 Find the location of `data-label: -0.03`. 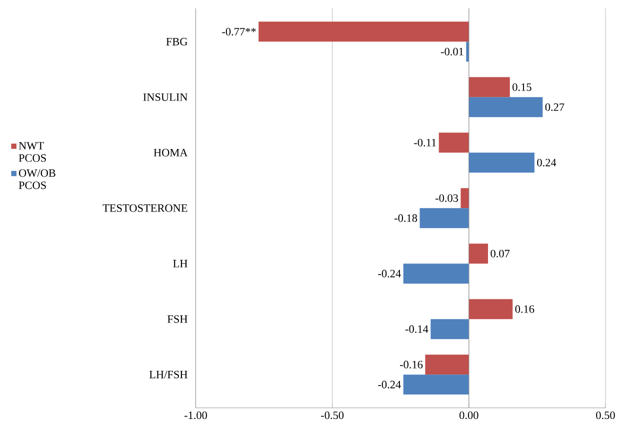

data-label: -0.03 is located at coordinates (446, 198).